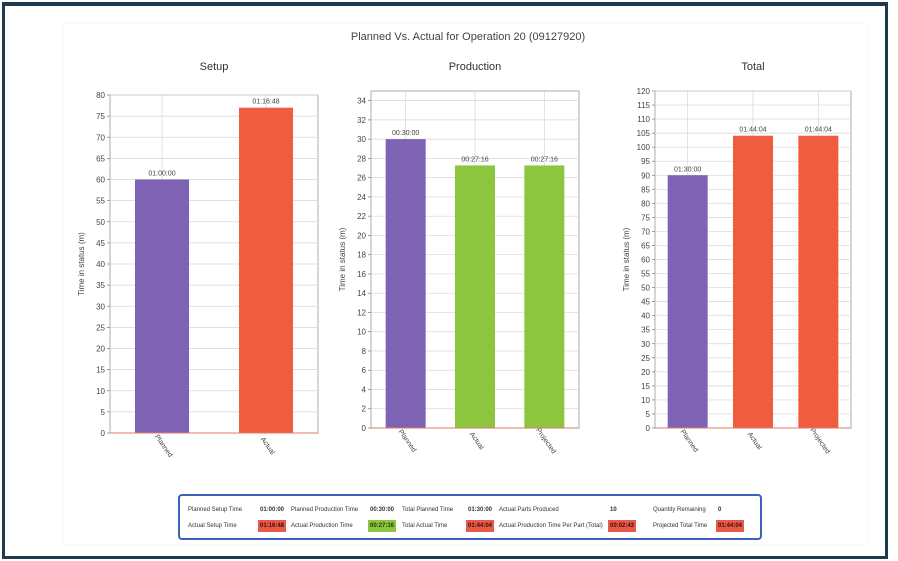  Describe the element at coordinates (613, 510) in the screenshot. I see `actual-parts-produced-value: 10` at that location.